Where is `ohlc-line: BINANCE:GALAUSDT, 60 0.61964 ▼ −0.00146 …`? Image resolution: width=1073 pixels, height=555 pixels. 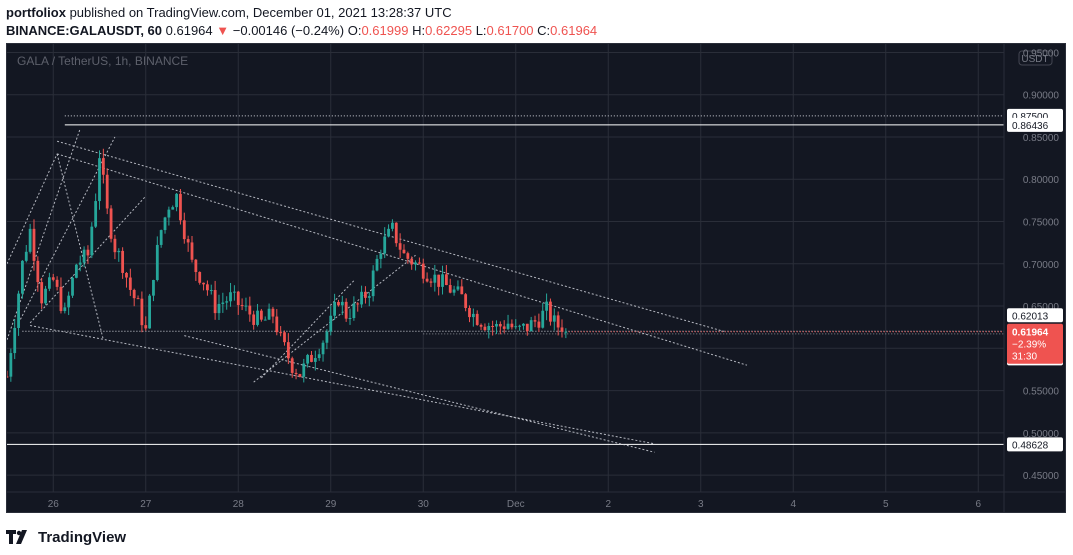
ohlc-line: BINANCE:GALAUSDT, 60 0.61964 ▼ −0.00146 … is located at coordinates (536, 31).